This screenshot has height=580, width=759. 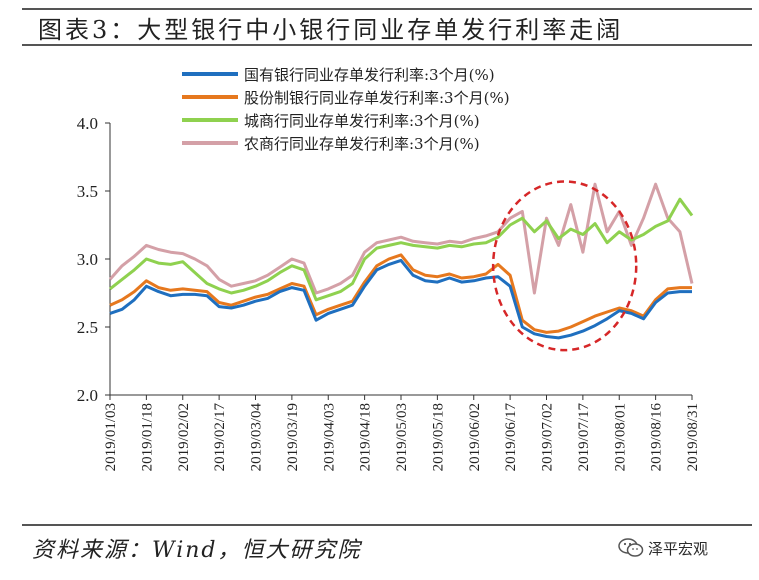 I want to click on legend-label: 城商行同业存单发行利率:3个月(%), so click(x=362, y=121).